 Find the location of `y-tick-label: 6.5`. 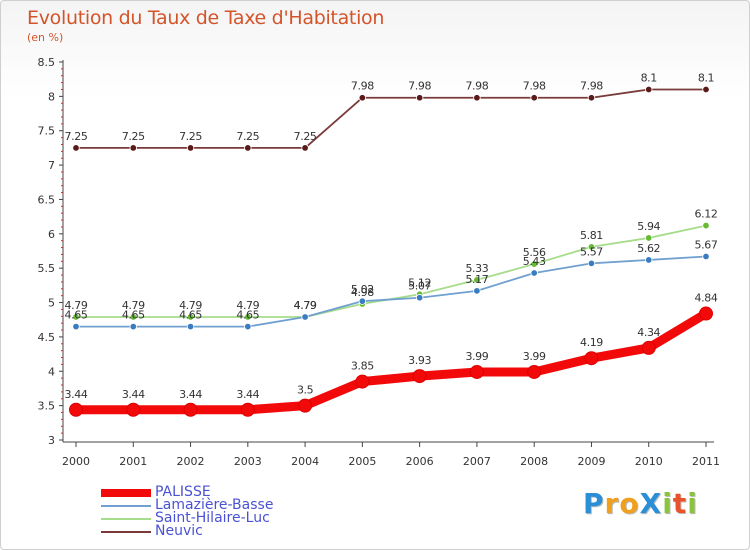

y-tick-label: 6.5 is located at coordinates (47, 199).